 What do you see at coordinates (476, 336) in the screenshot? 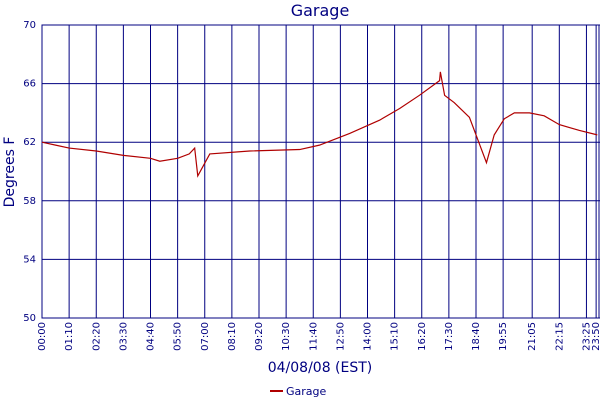
I see `x-tick-label: 18:40` at bounding box center [476, 336].